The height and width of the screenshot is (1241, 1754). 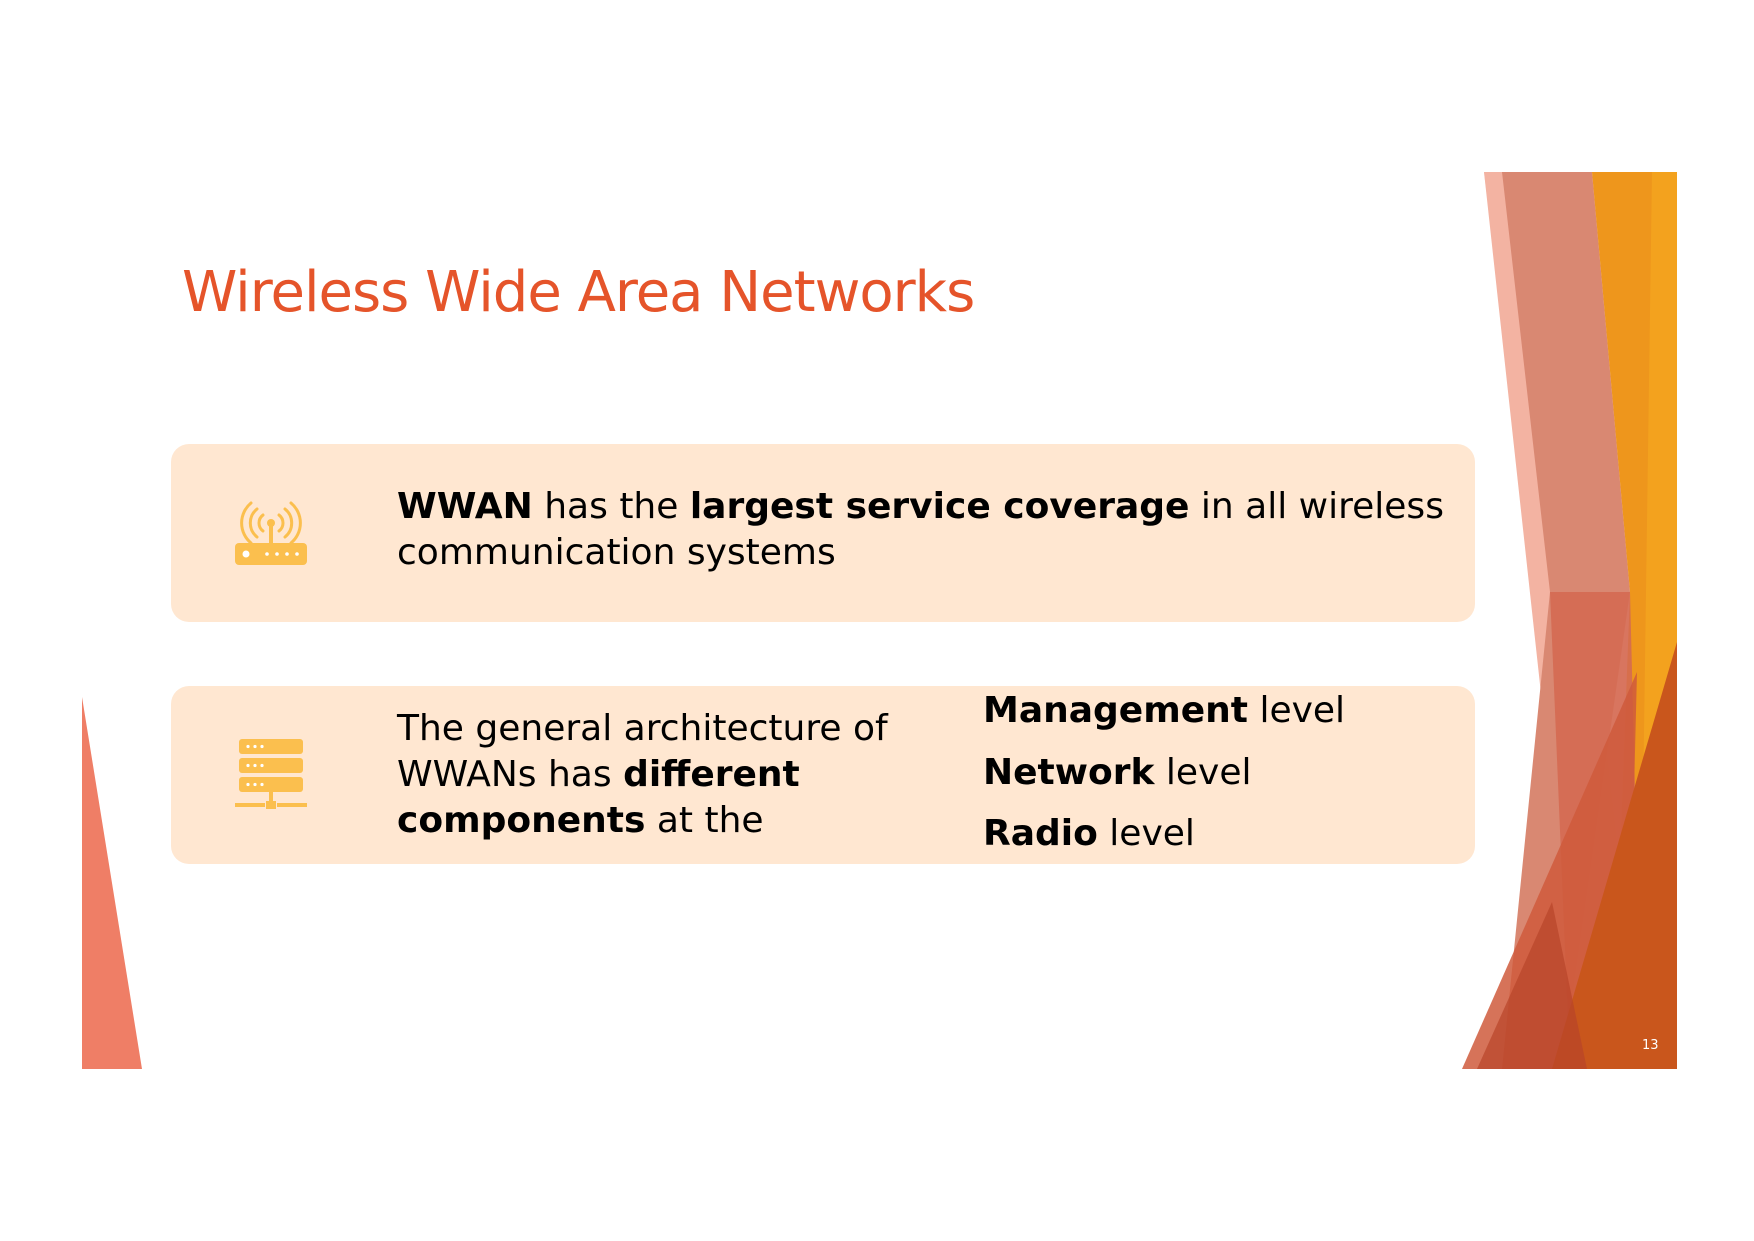 I want to click on server-network-icon, so click(x=271, y=774).